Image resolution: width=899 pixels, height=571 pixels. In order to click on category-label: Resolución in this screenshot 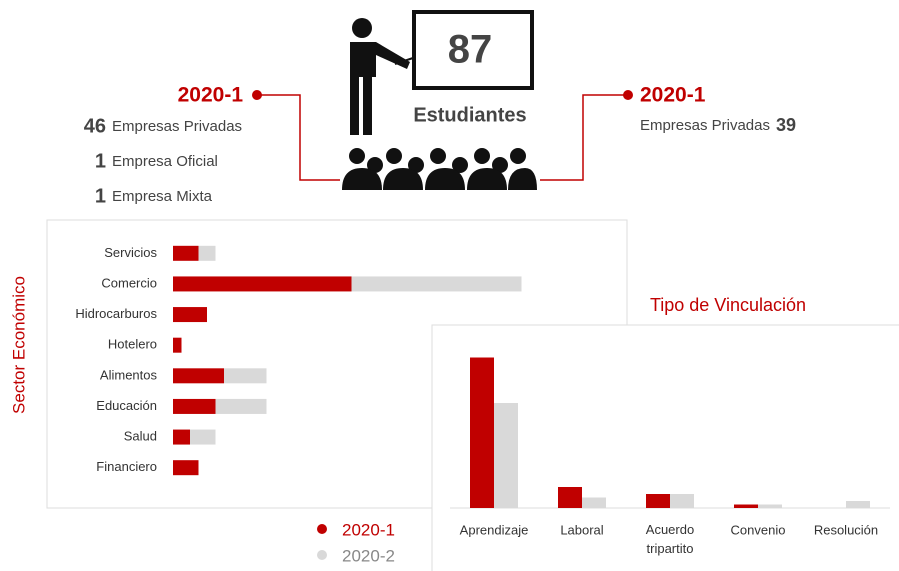, I will do `click(846, 529)`.